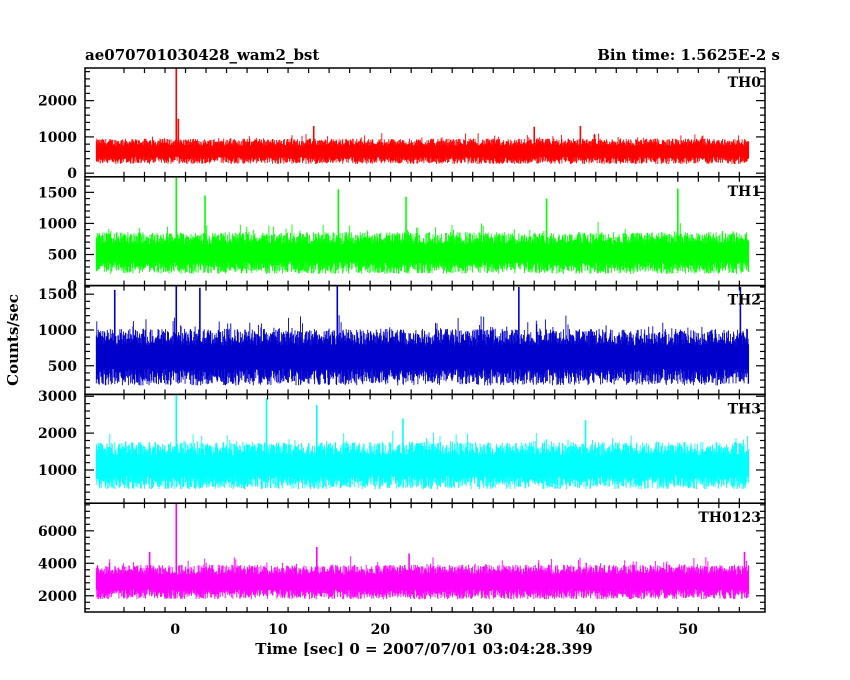 The width and height of the screenshot is (850, 680). I want to click on panel-label-th2: TH2, so click(744, 301).